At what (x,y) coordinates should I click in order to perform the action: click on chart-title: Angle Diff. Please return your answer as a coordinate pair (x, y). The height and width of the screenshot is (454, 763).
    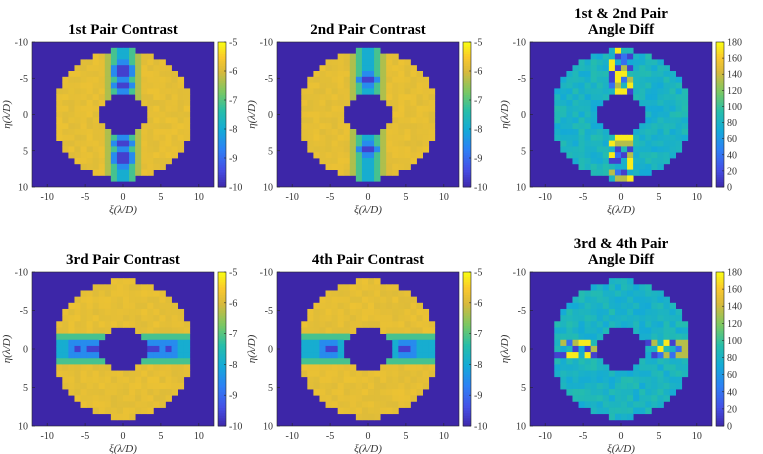
    Looking at the image, I should click on (621, 260).